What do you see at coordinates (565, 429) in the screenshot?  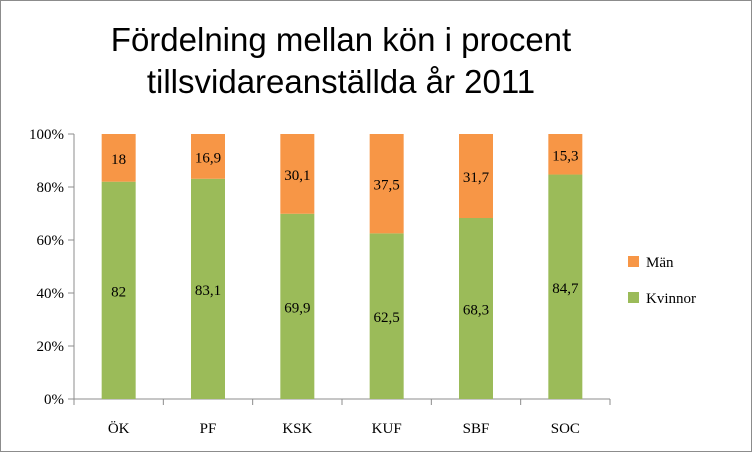 I see `x-tick-label: SOC` at bounding box center [565, 429].